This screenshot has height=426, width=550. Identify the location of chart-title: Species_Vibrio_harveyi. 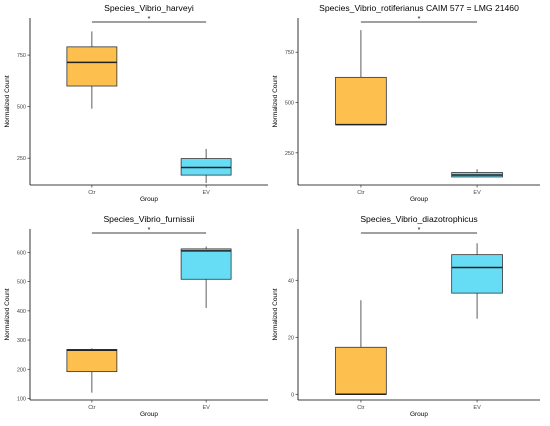
(149, 8).